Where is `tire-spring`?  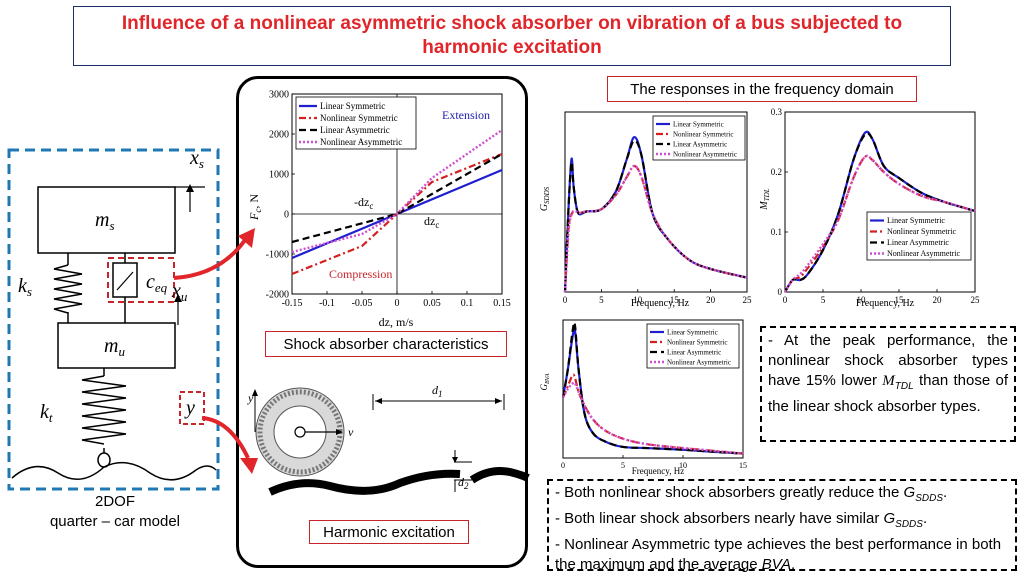
tire-spring is located at coordinates (104, 410).